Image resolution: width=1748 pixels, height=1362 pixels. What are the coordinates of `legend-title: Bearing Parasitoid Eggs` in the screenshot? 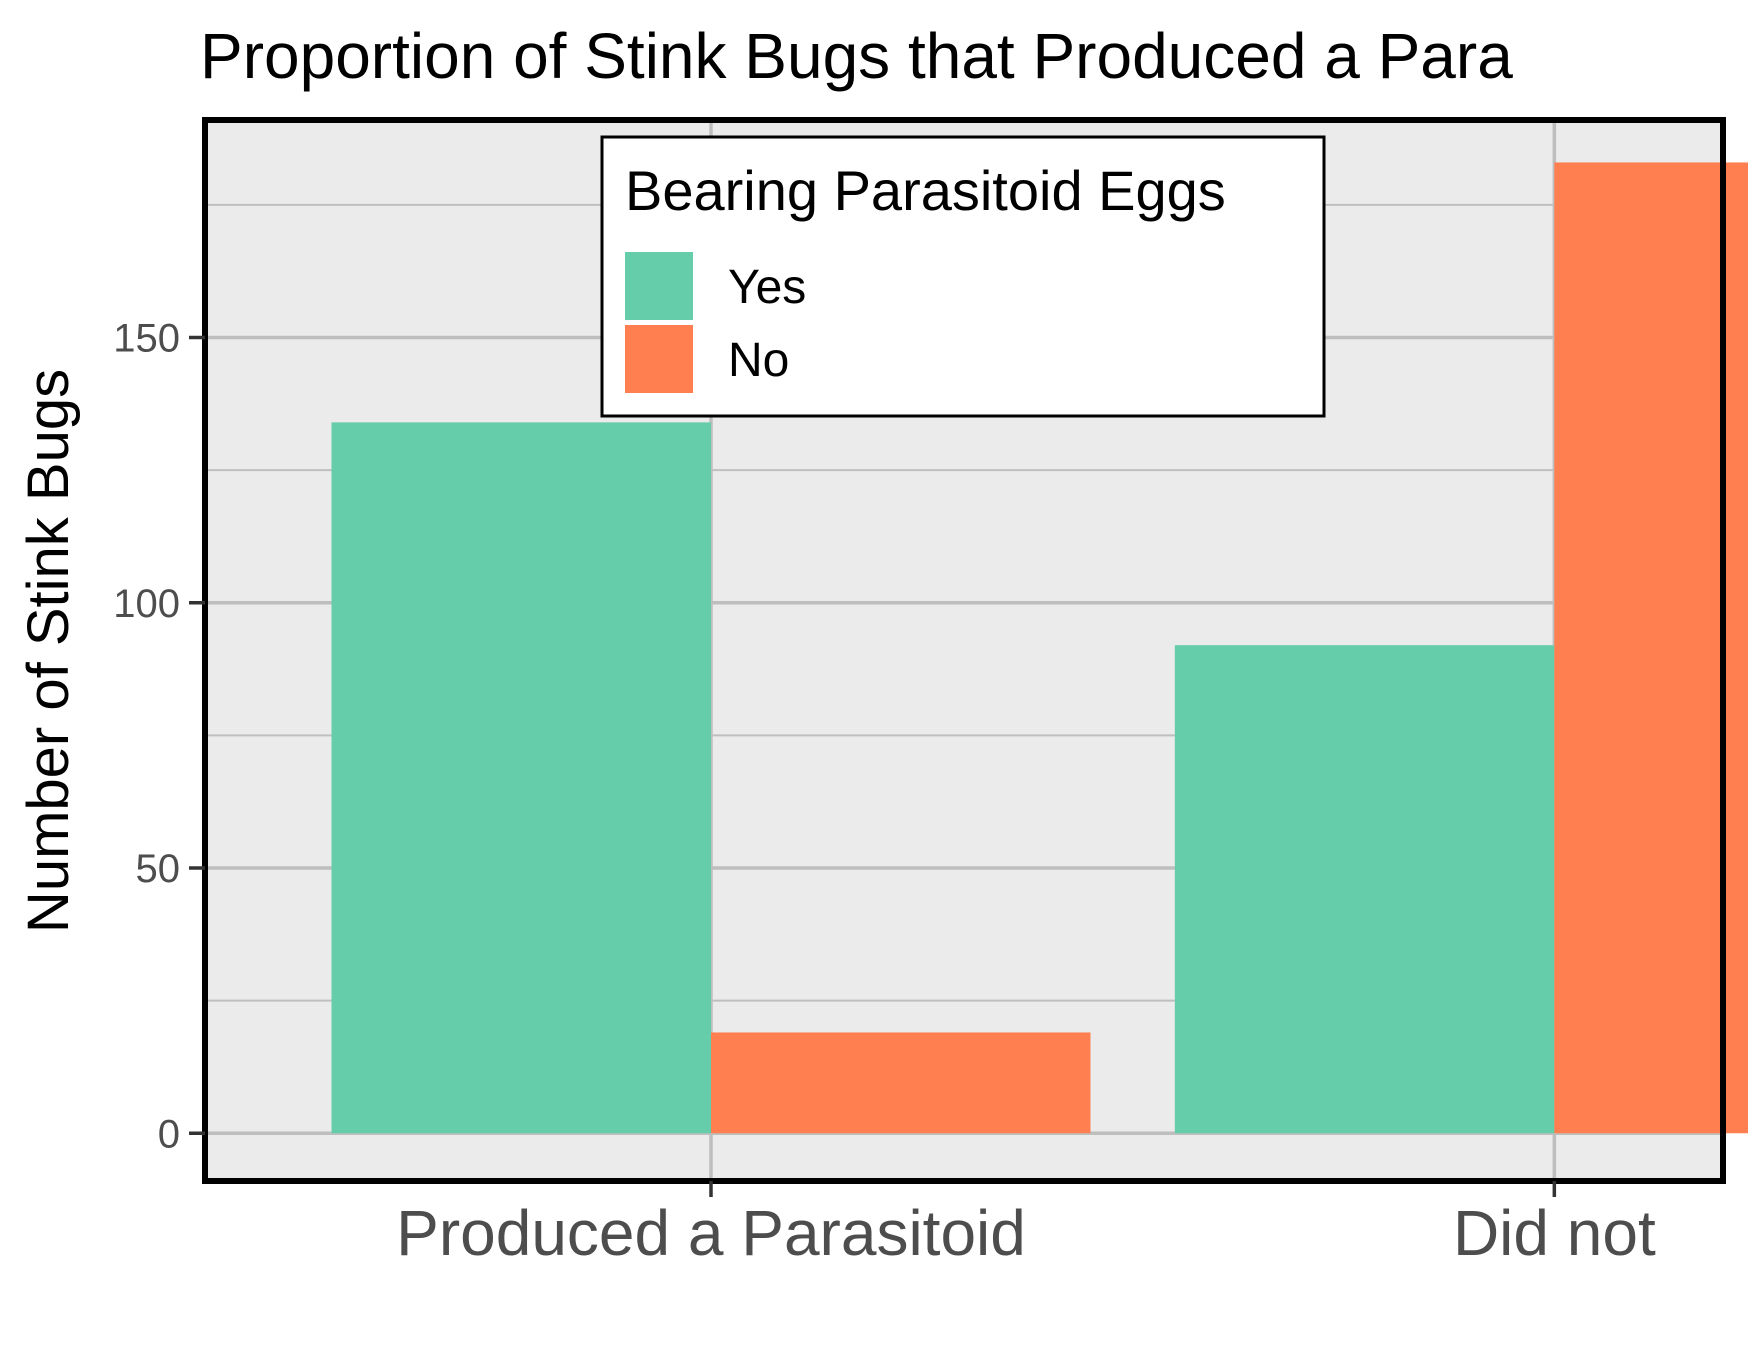 It's located at (925, 190).